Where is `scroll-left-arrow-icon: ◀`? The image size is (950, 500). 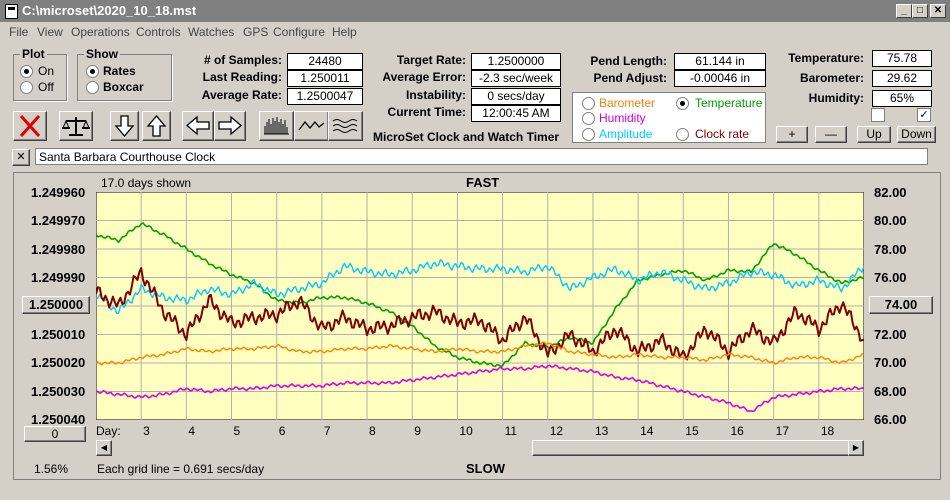
scroll-left-arrow-icon: ◀ is located at coordinates (104, 448).